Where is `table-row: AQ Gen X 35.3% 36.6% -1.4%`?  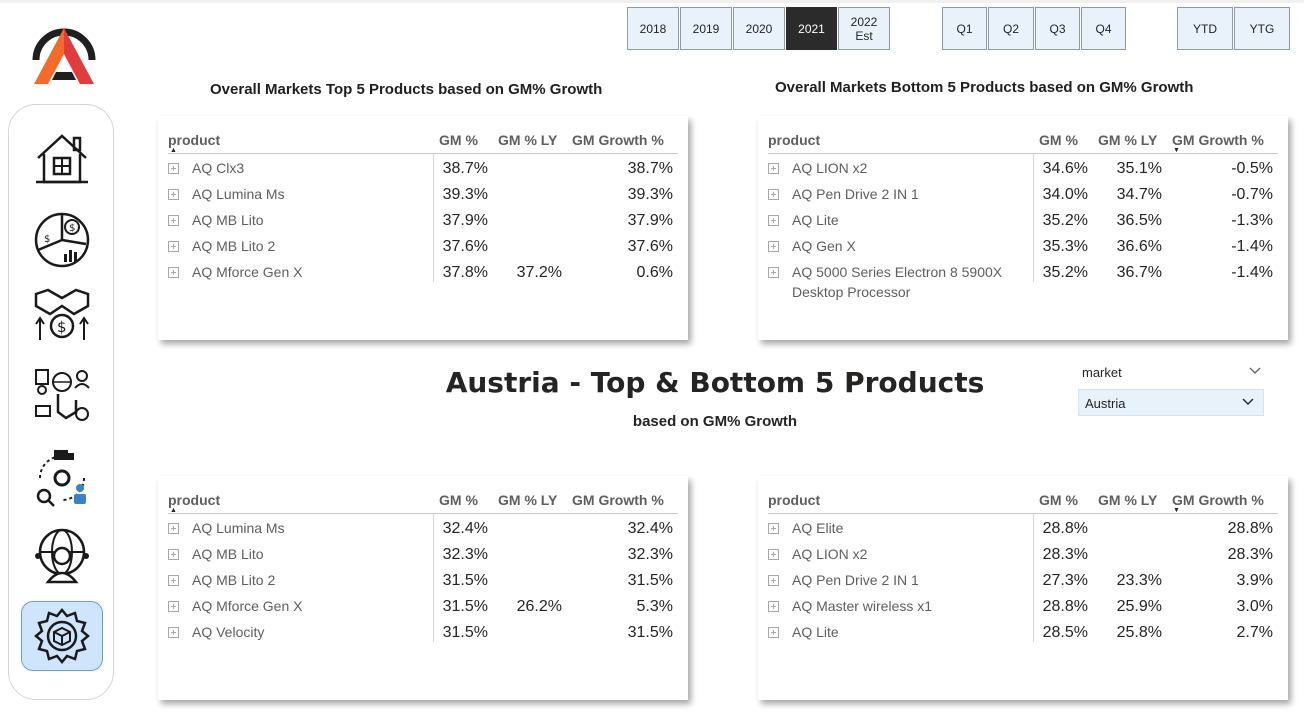 table-row: AQ Gen X 35.3% 36.6% -1.4% is located at coordinates (1023, 249).